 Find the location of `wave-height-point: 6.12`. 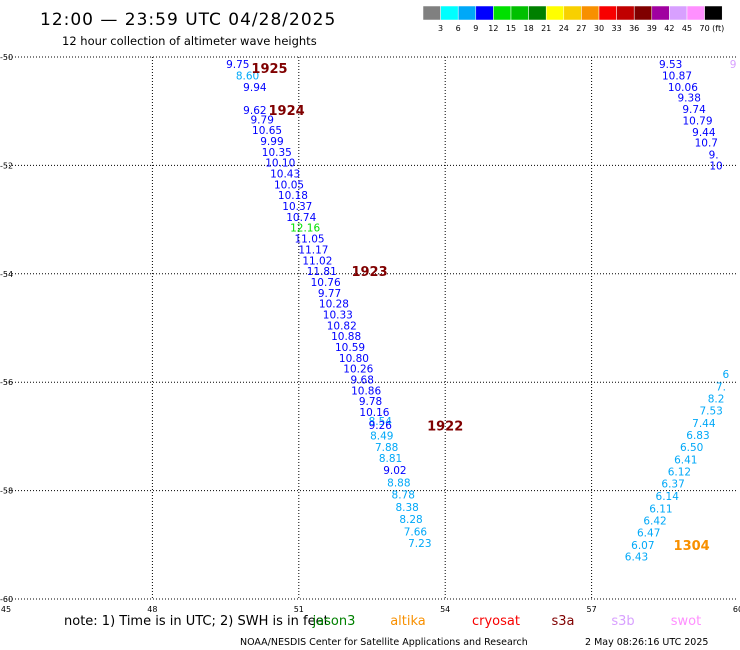

wave-height-point: 6.12 is located at coordinates (679, 473).